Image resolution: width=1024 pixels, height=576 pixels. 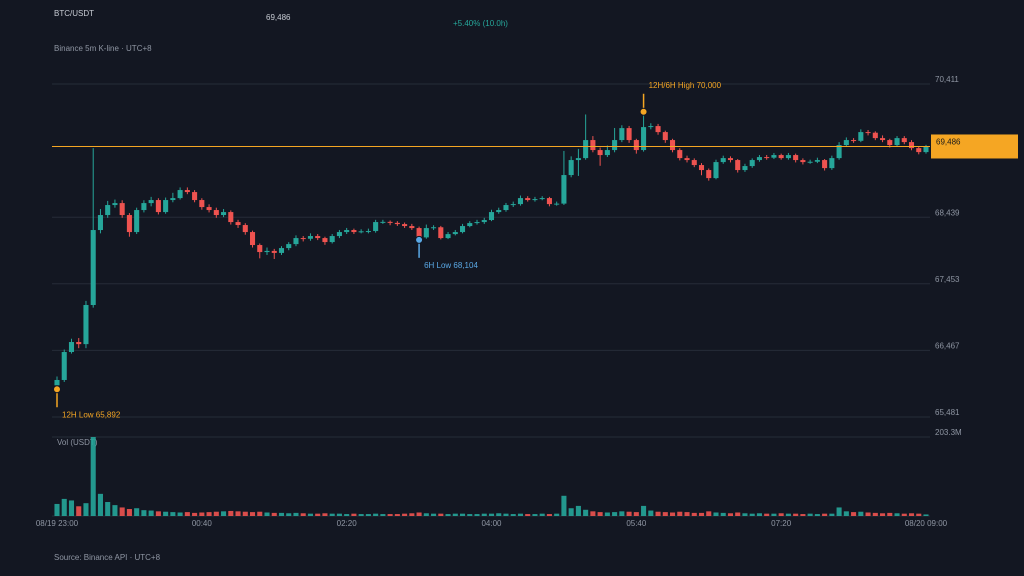 I want to click on y-tick-label: 67,453, so click(x=947, y=279).